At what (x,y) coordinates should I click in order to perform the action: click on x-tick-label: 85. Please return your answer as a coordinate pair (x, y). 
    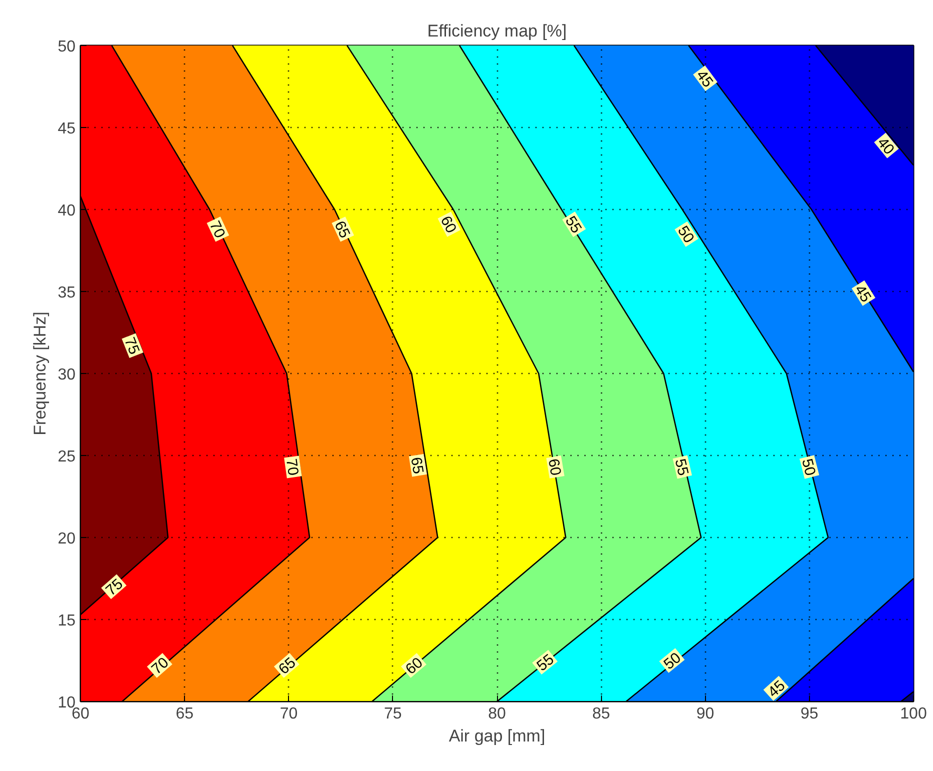
    Looking at the image, I should click on (601, 714).